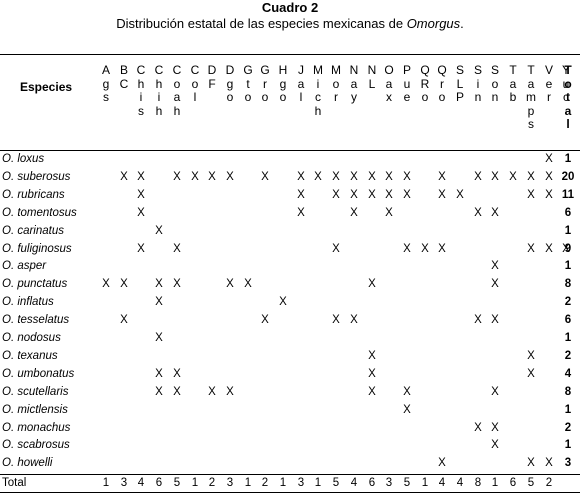 Image resolution: width=580 pixels, height=498 pixels. I want to click on total-header-letter: o, so click(568, 83).